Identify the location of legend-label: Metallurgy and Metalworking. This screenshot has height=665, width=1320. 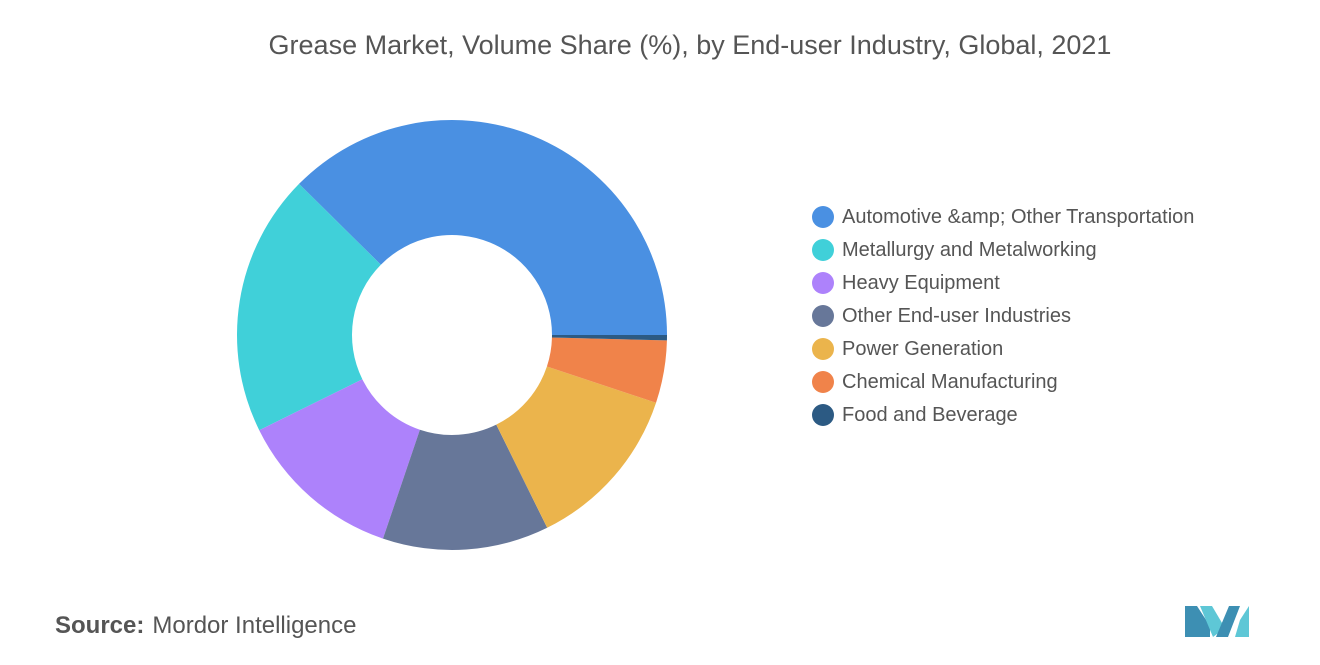
(969, 250).